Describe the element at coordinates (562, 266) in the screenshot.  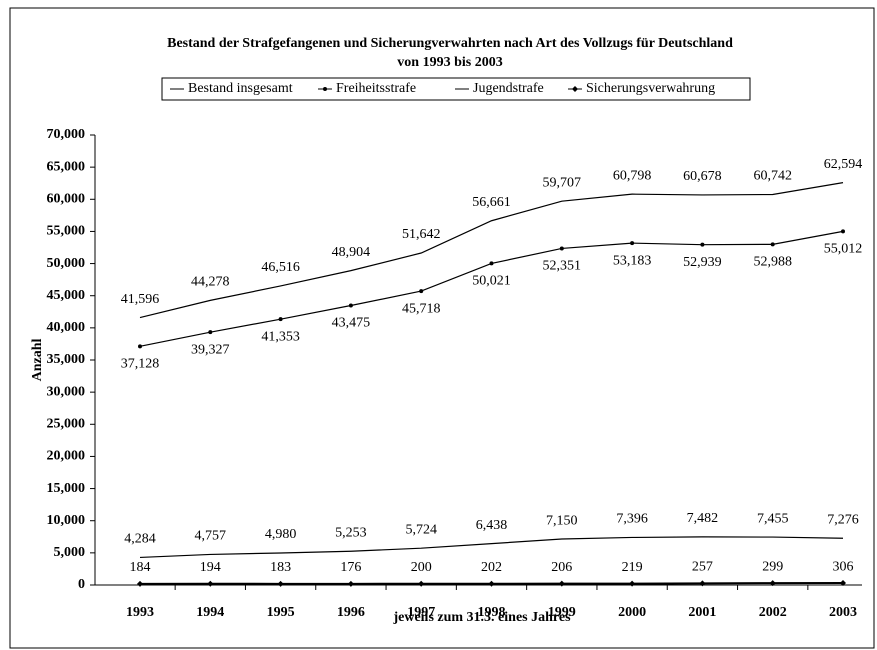
I see `data-label: 52,351` at that location.